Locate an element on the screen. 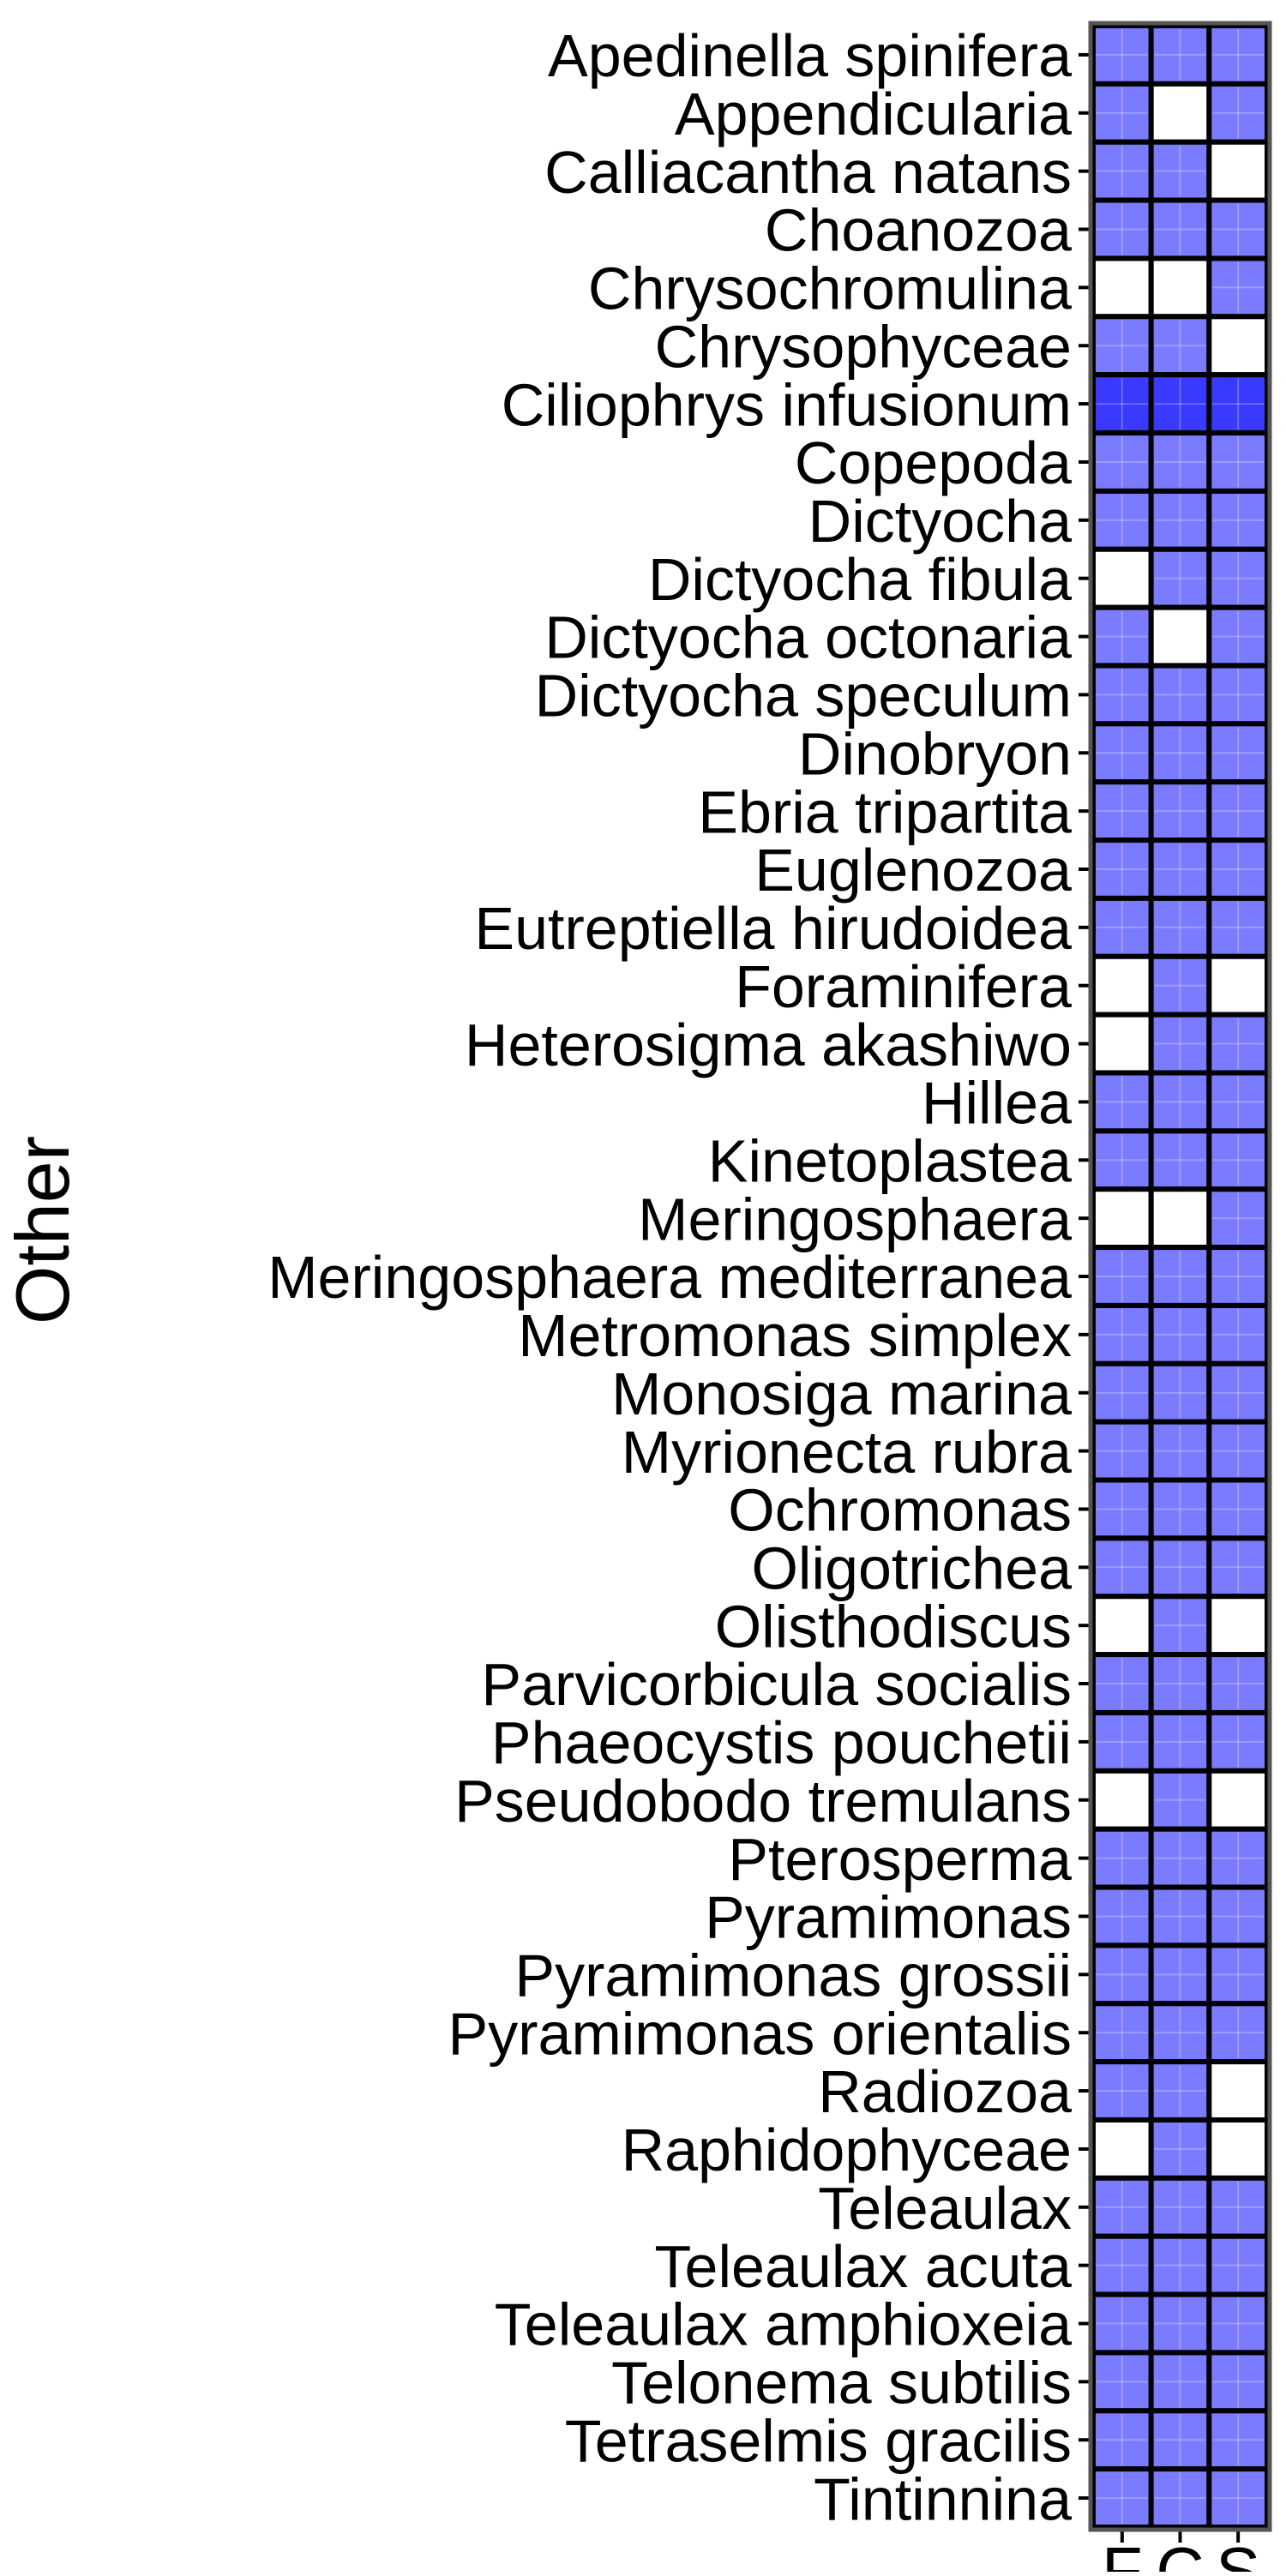 The image size is (1286, 2576). row-label: Hillea is located at coordinates (997, 1103).